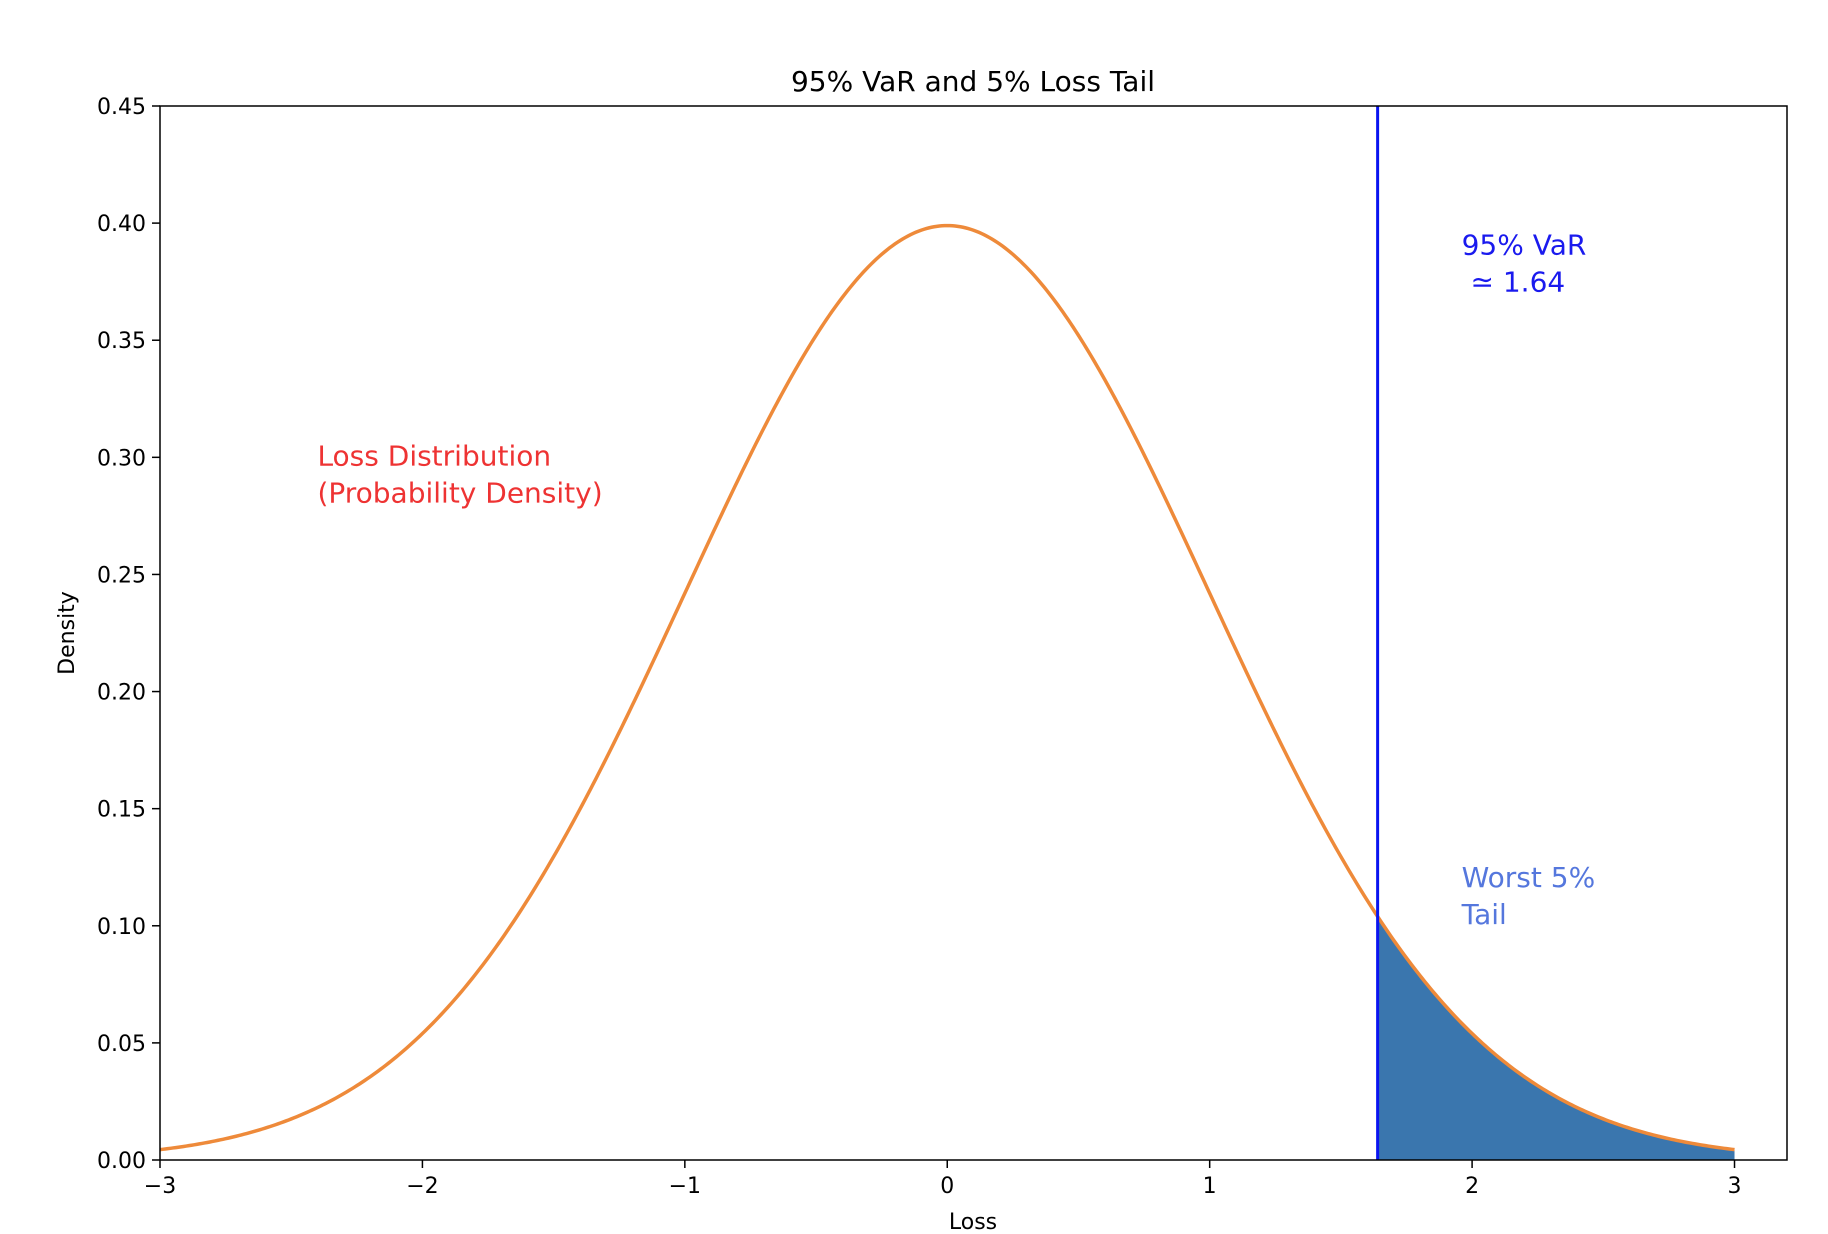 This screenshot has height=1234, width=1828. Describe the element at coordinates (121, 927) in the screenshot. I see `y-tick-label: 0.10` at that location.